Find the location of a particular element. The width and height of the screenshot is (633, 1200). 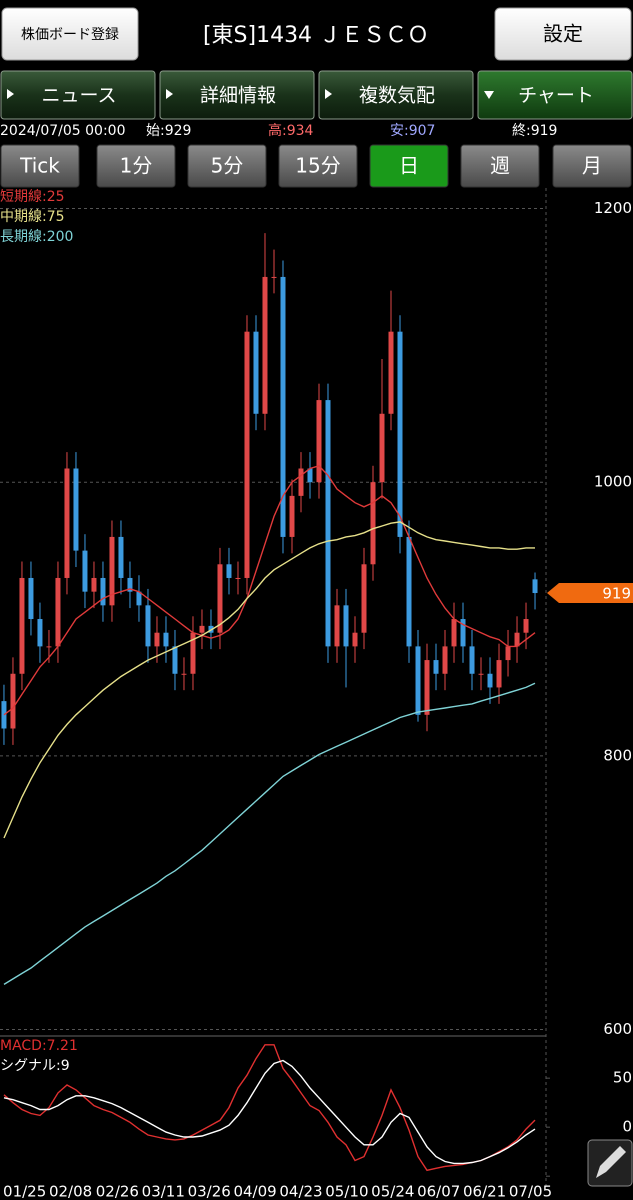

pencil-icon is located at coordinates (611, 1162).